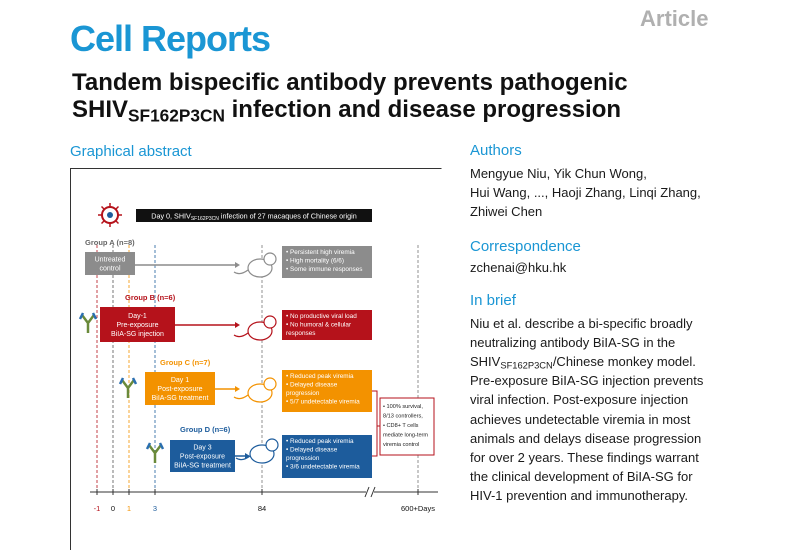 The height and width of the screenshot is (550, 800). I want to click on timeline-label: 84, so click(262, 508).